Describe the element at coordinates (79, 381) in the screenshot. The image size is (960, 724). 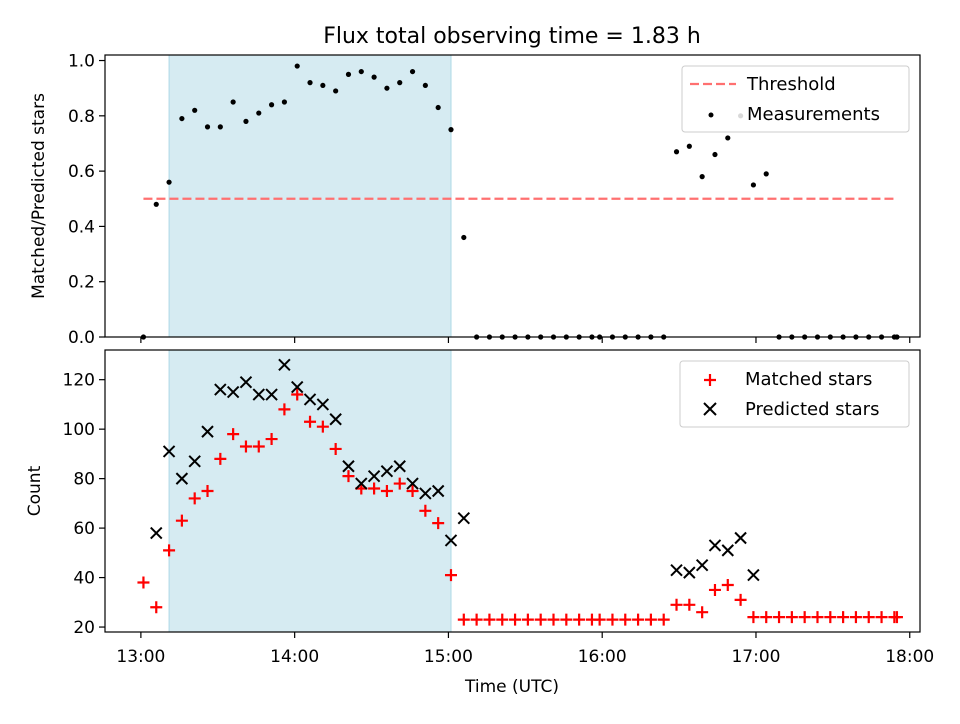
I see `y-tick-label: 120` at that location.